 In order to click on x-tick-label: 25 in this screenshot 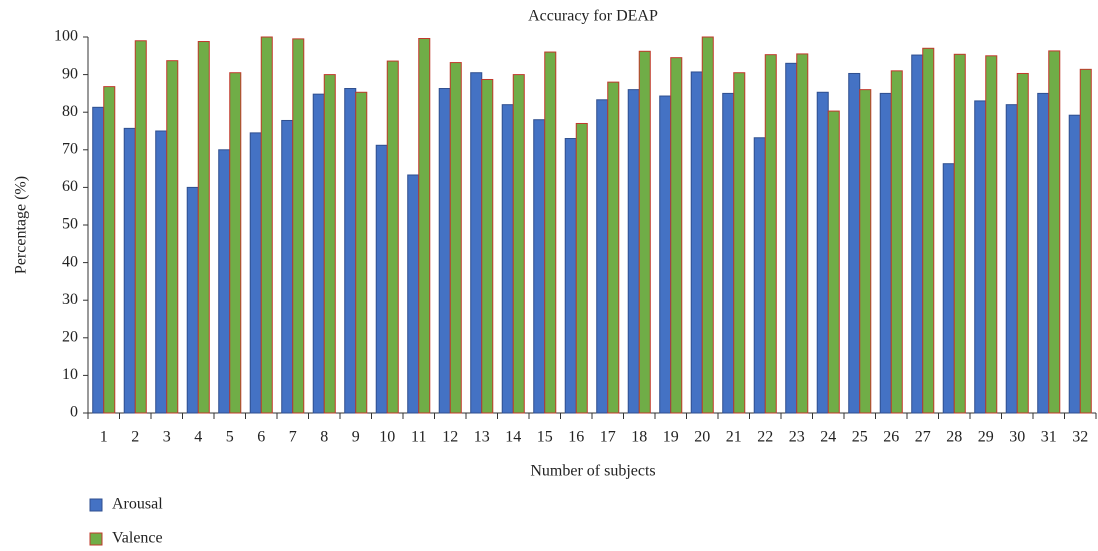, I will do `click(860, 437)`.